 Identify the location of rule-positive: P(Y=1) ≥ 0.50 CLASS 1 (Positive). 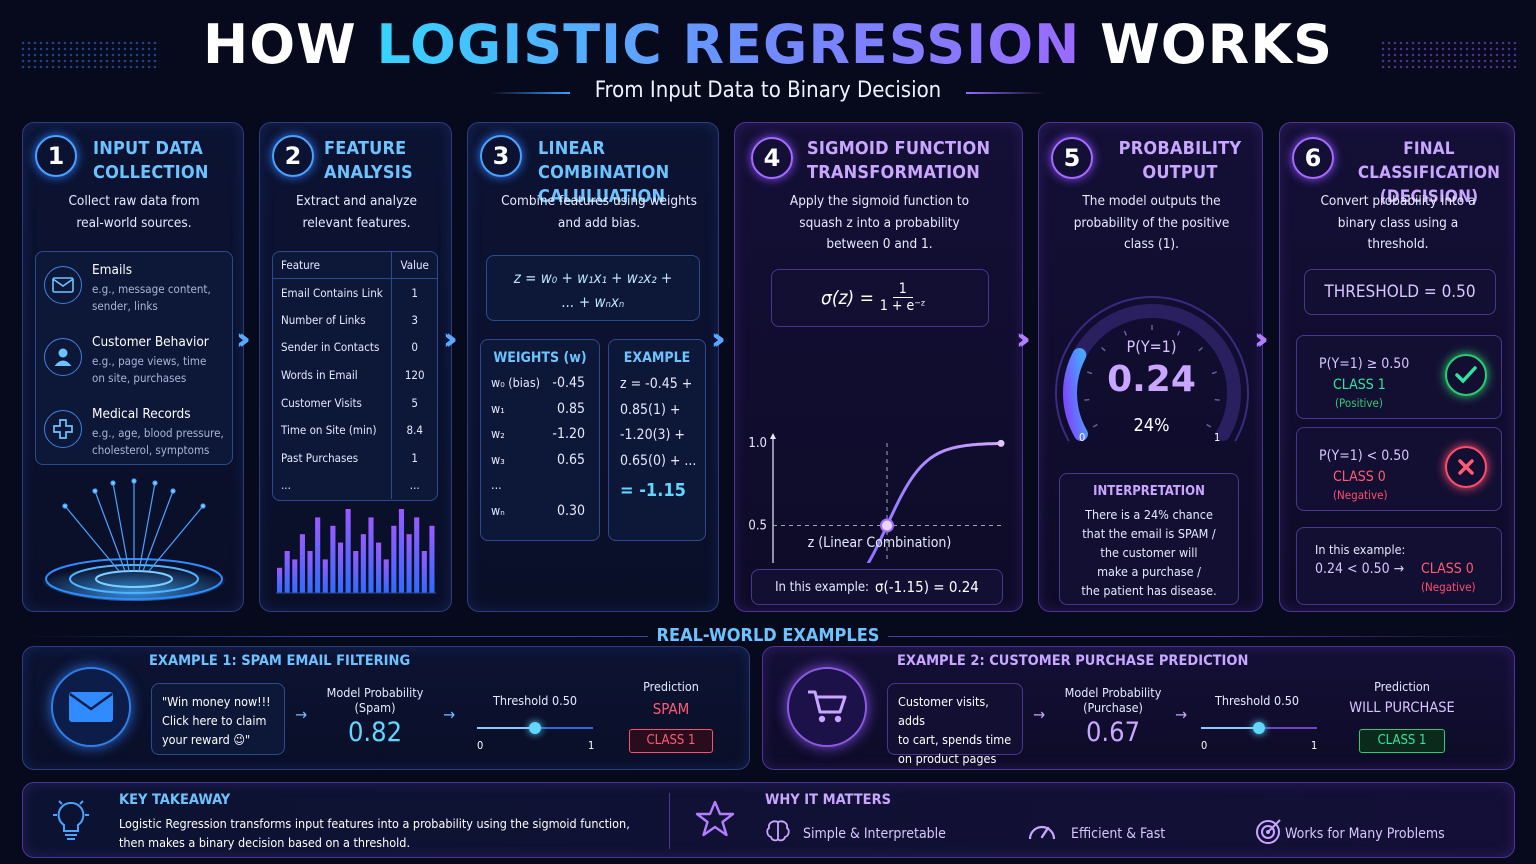
(1399, 377).